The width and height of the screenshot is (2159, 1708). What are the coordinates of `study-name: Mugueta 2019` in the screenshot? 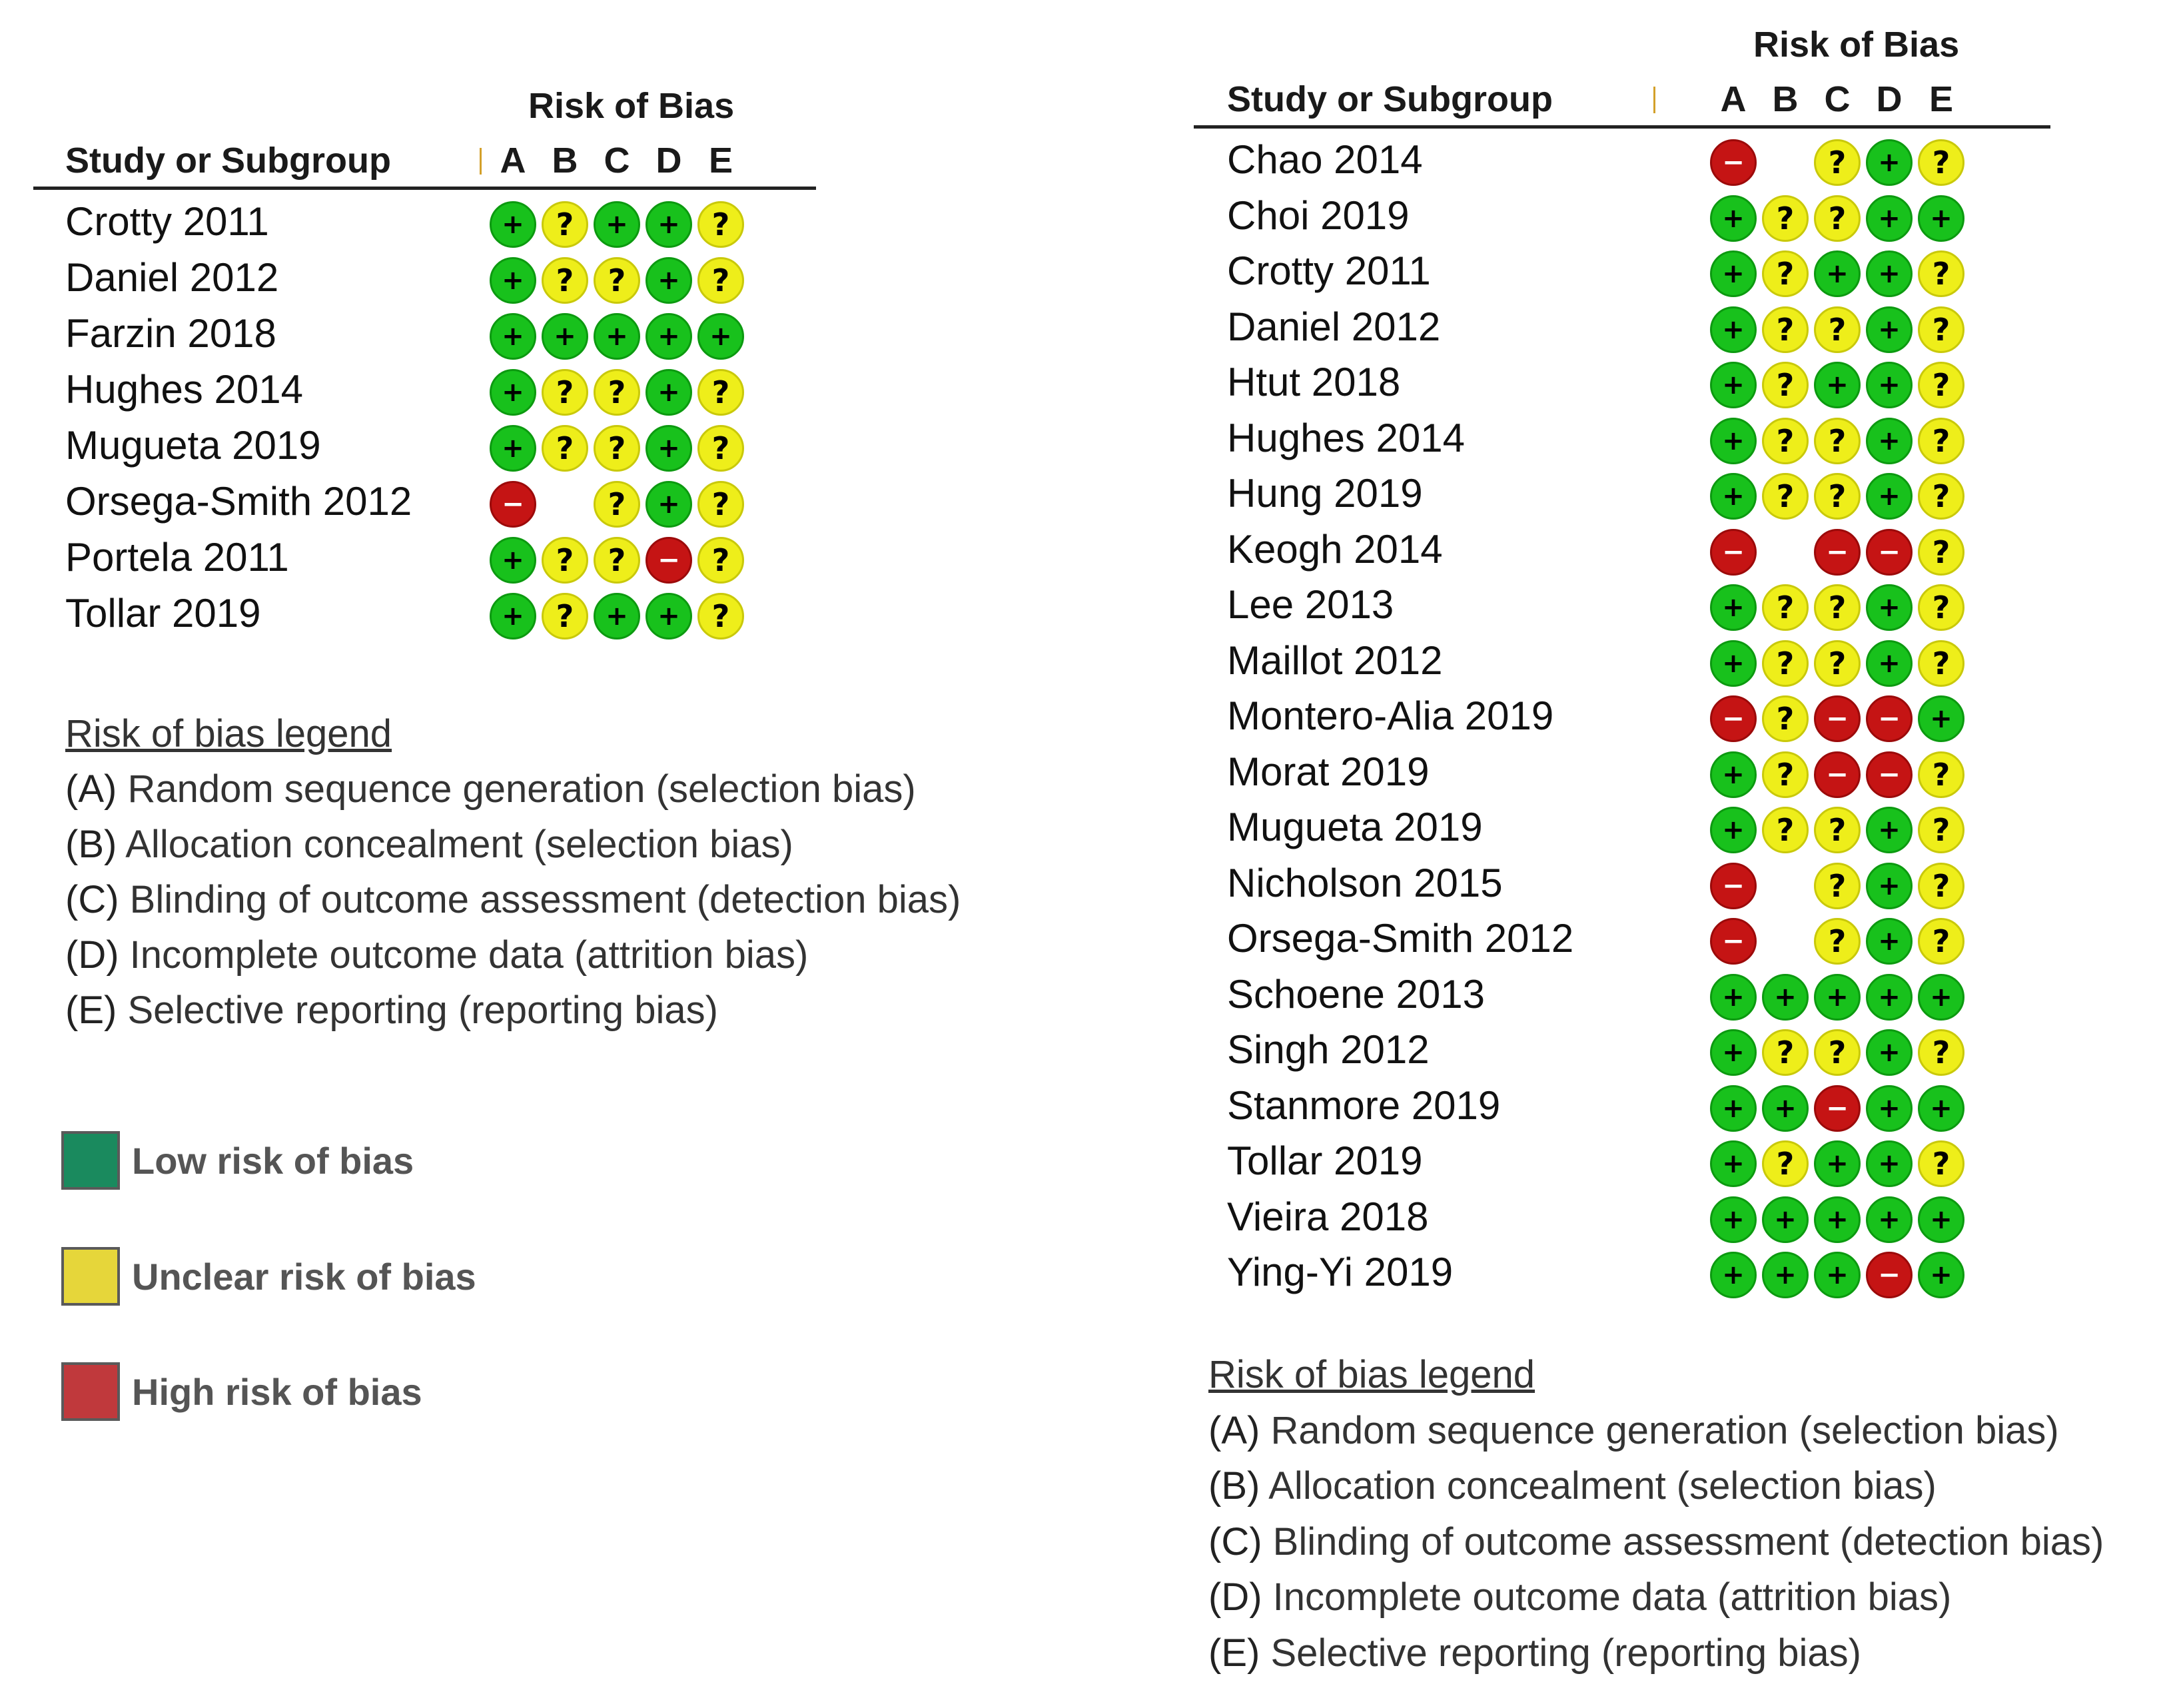 It's located at (193, 445).